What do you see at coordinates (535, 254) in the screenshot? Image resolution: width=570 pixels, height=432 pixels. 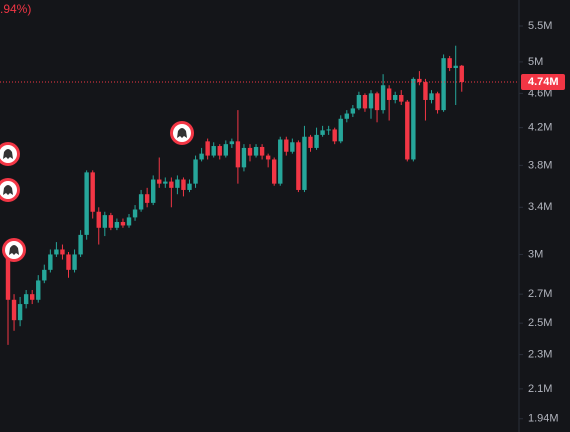 I see `y-tick-label: 3M` at bounding box center [535, 254].